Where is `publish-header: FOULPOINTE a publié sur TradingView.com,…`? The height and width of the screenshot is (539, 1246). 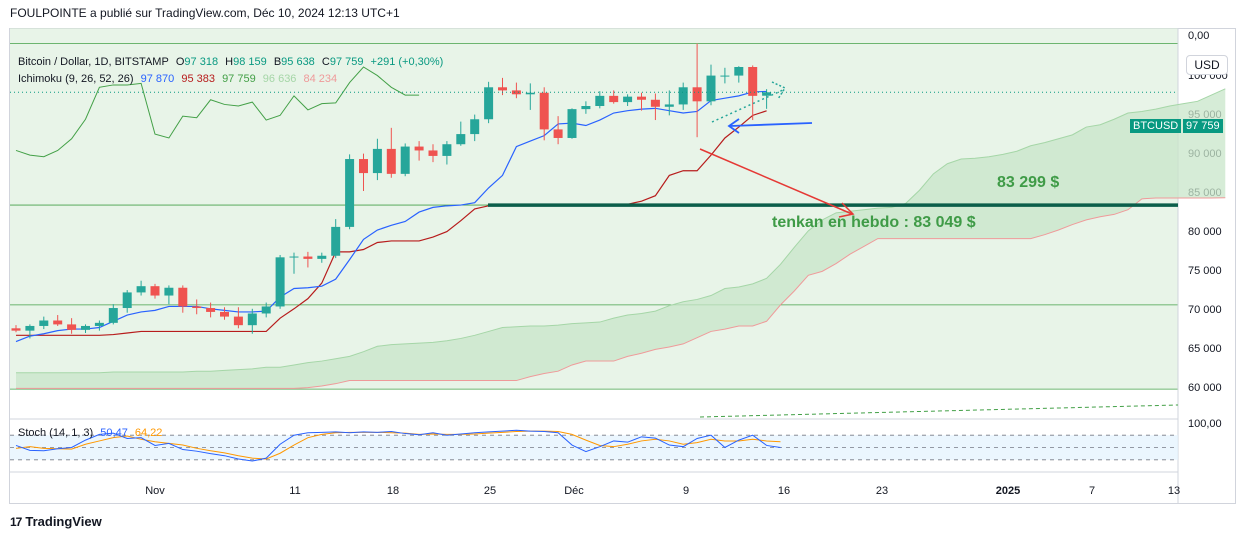
publish-header: FOULPOINTE a publié sur TradingView.com,… is located at coordinates (205, 13).